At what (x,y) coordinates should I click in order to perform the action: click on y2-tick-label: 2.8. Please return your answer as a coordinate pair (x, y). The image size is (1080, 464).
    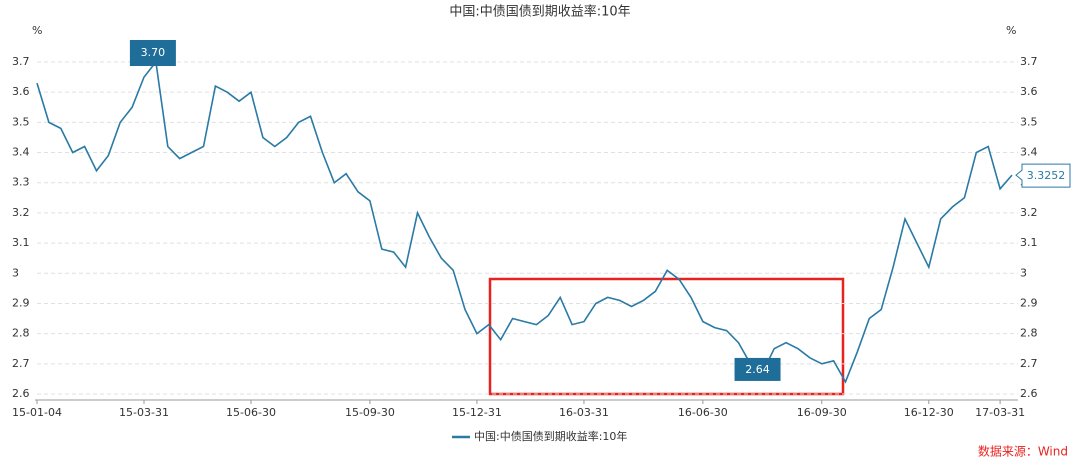
    Looking at the image, I should click on (1029, 333).